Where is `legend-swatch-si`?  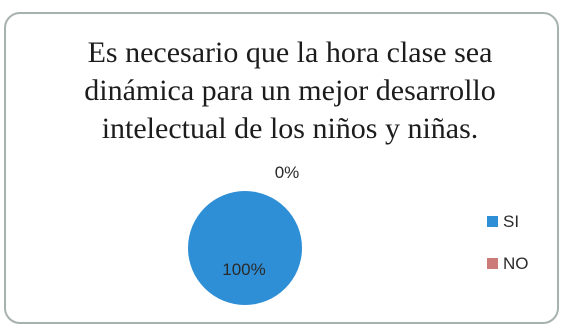 legend-swatch-si is located at coordinates (492, 221).